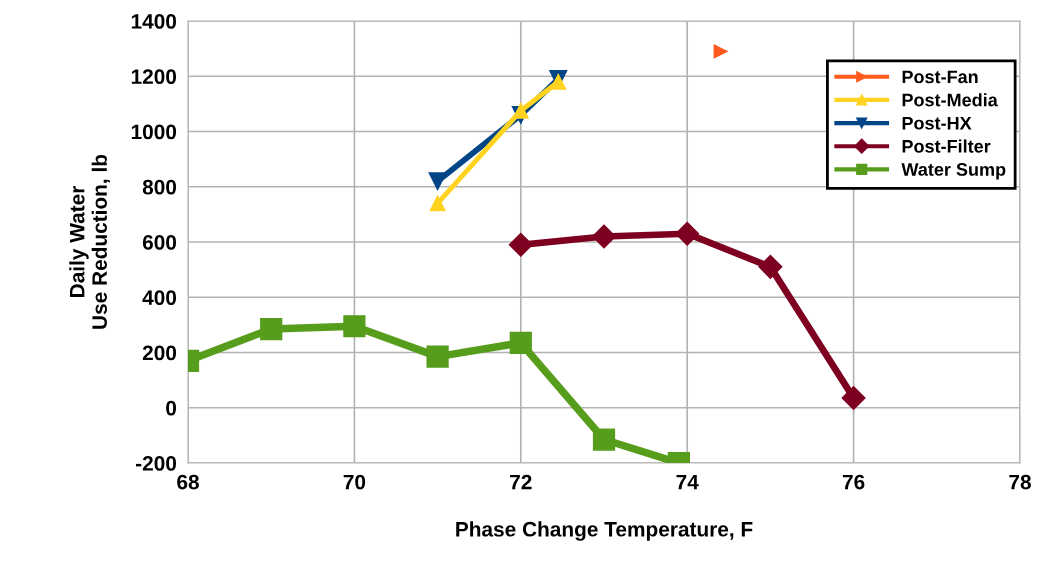 This screenshot has width=1041, height=569. Describe the element at coordinates (154, 132) in the screenshot. I see `y-tick-label: 1000` at that location.